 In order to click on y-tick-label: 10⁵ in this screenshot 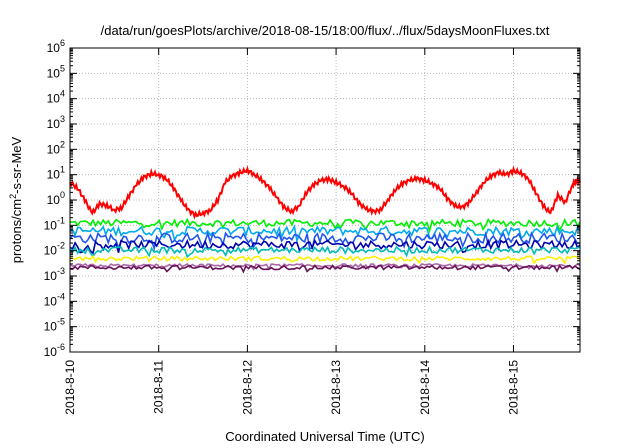, I will do `click(56, 71)`.